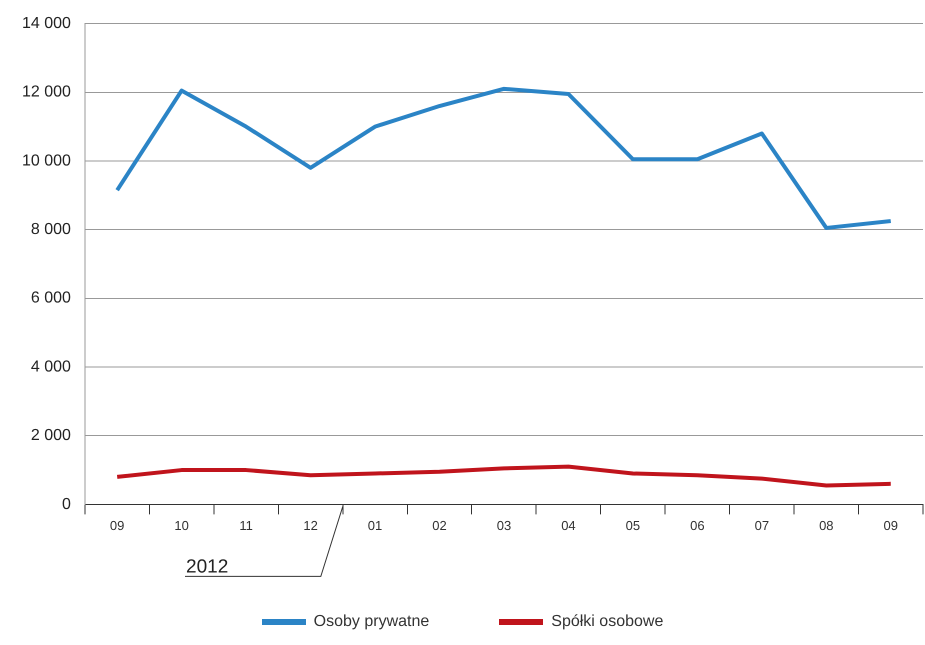 This screenshot has height=645, width=925. I want to click on x-tick-label: 05, so click(633, 525).